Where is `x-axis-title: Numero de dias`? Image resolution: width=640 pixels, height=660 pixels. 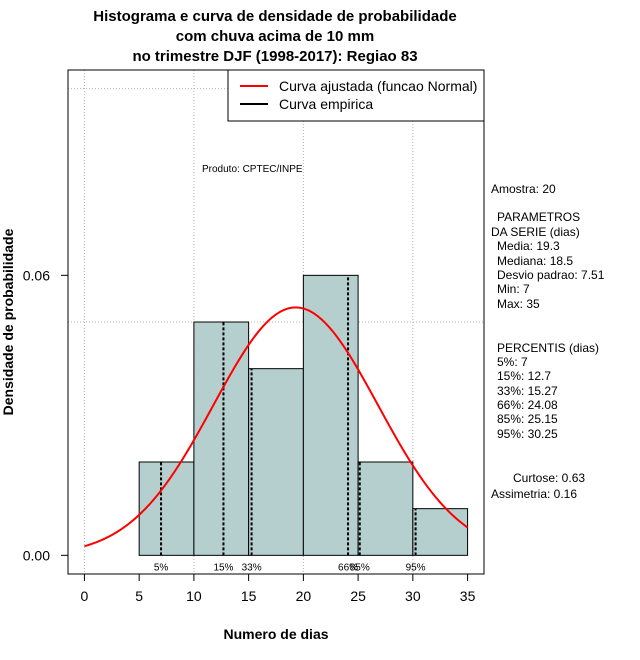
x-axis-title: Numero de dias is located at coordinates (275, 634).